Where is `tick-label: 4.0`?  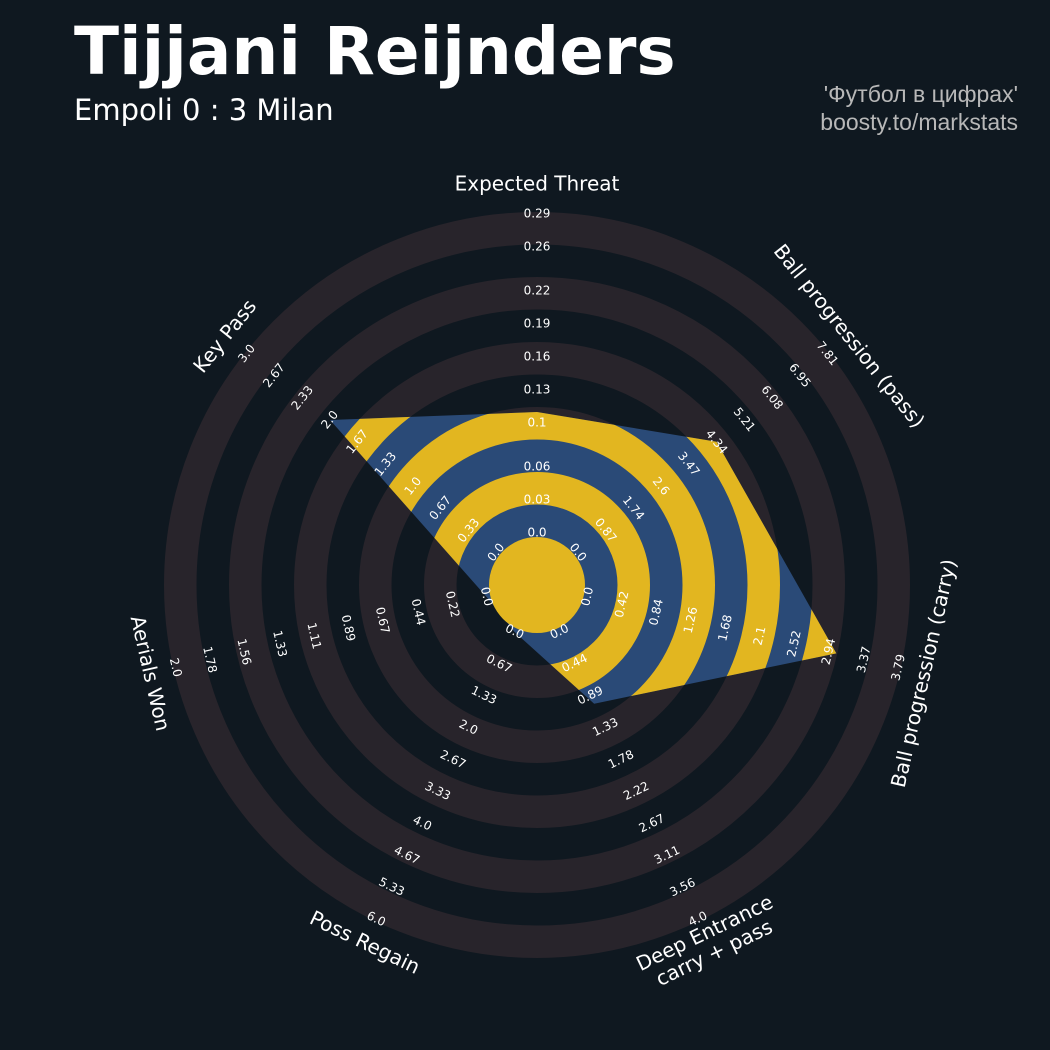 tick-label: 4.0 is located at coordinates (422, 823).